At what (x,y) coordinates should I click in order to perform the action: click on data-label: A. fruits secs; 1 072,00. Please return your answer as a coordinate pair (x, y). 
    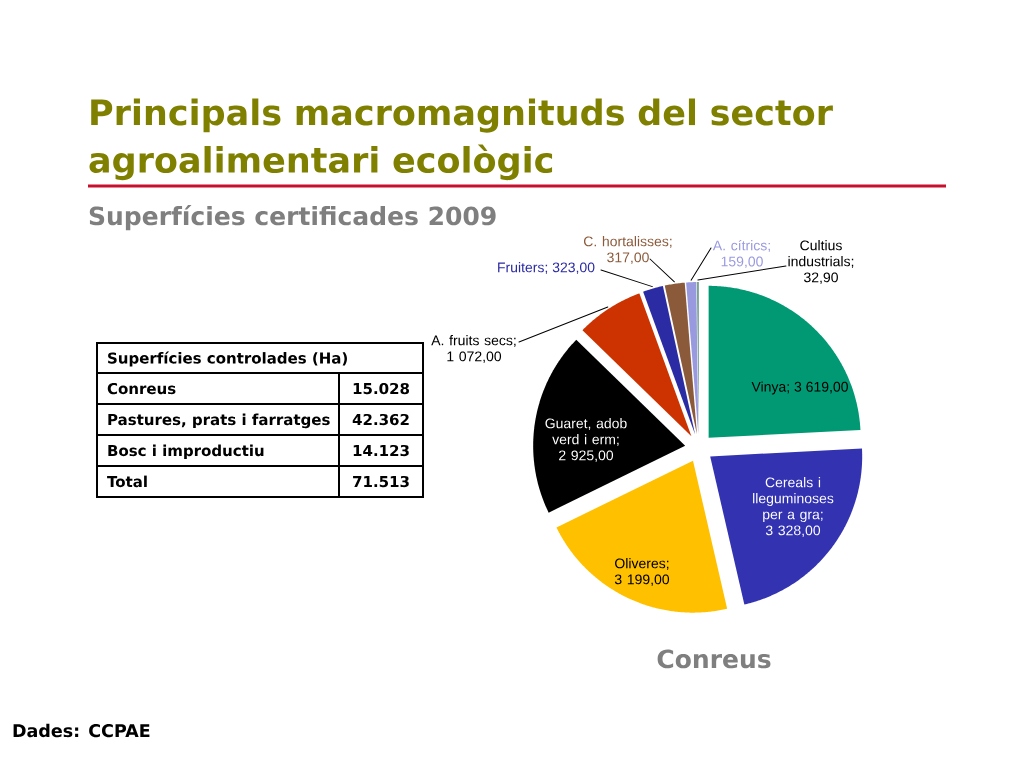
    Looking at the image, I should click on (473, 349).